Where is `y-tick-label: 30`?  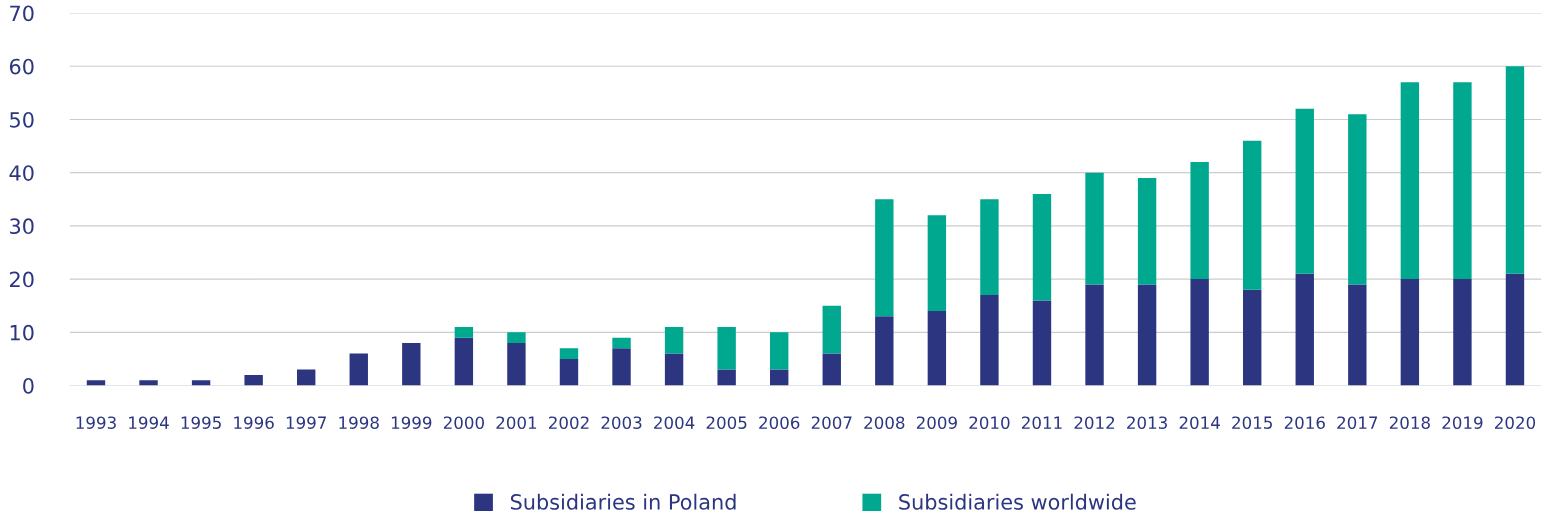
y-tick-label: 30 is located at coordinates (22, 226).